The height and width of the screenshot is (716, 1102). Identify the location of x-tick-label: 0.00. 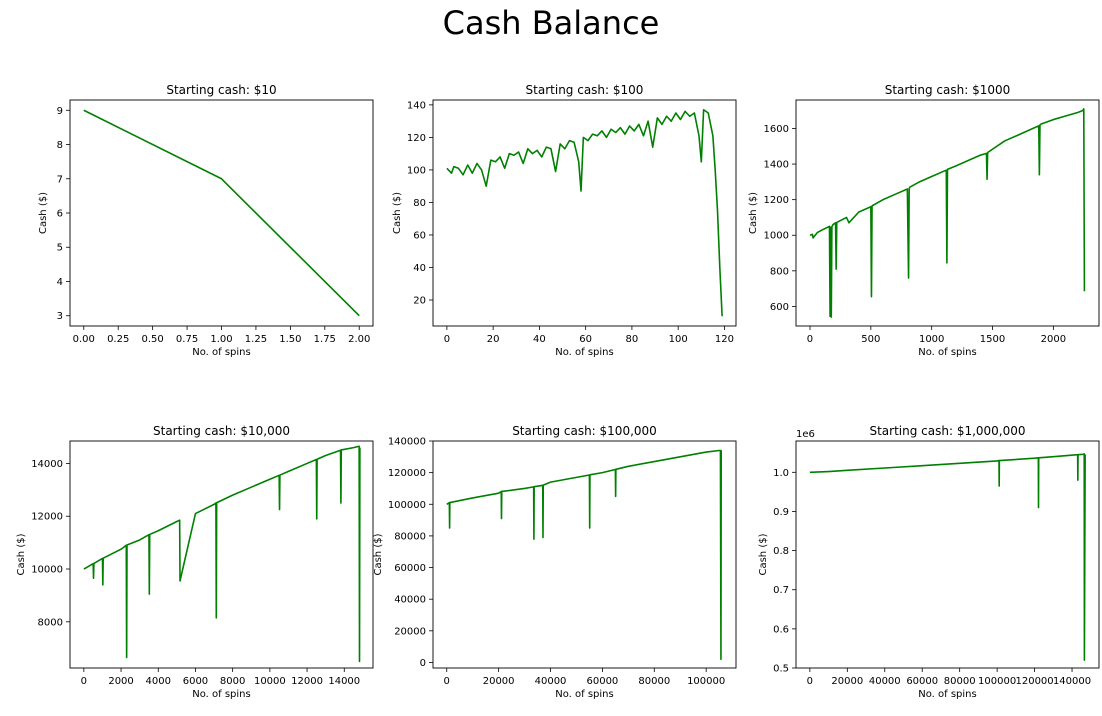
(84, 339).